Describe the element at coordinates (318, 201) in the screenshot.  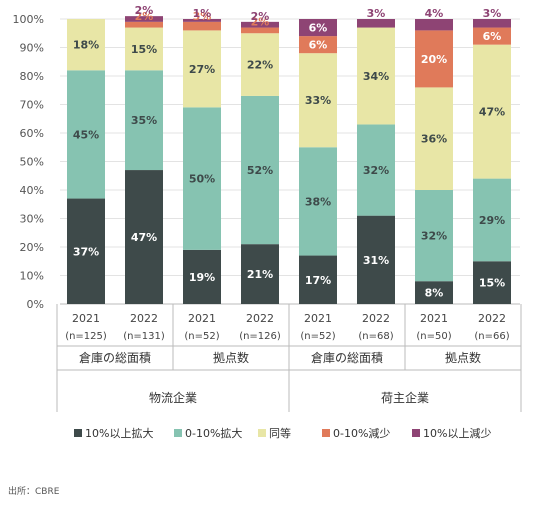
I see `data-label: 38%` at that location.